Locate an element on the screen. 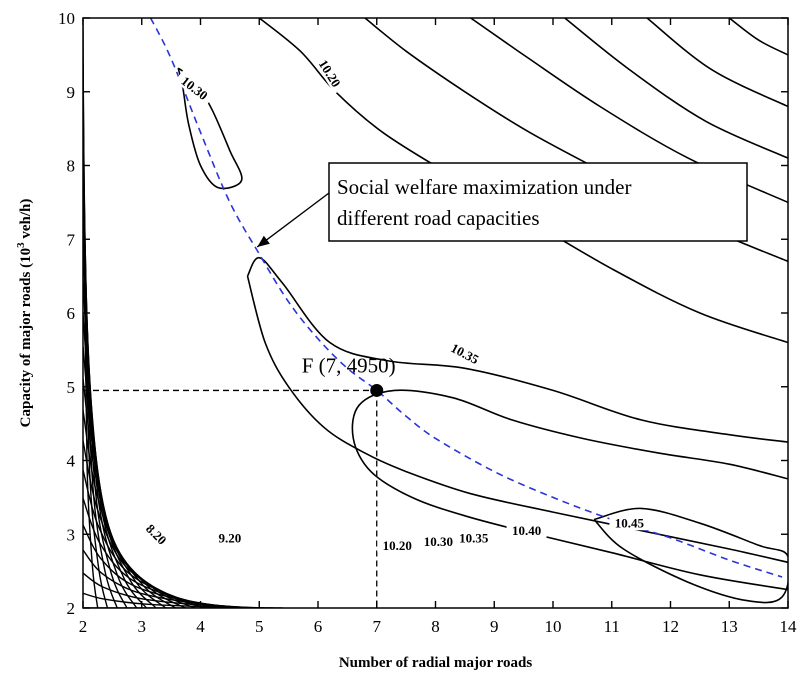 Image resolution: width=799 pixels, height=677 pixels. contour-label-text: 10.40 is located at coordinates (526, 530).